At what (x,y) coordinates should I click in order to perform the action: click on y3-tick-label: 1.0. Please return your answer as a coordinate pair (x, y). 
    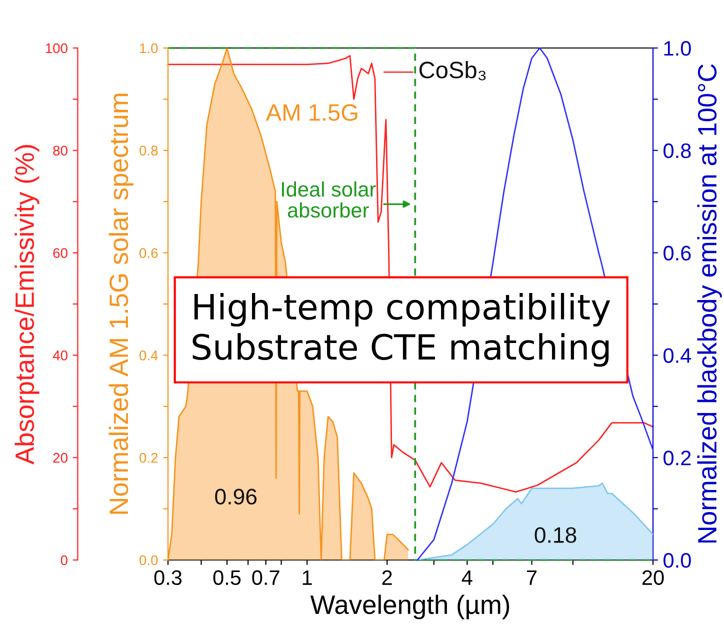
    Looking at the image, I should click on (149, 48).